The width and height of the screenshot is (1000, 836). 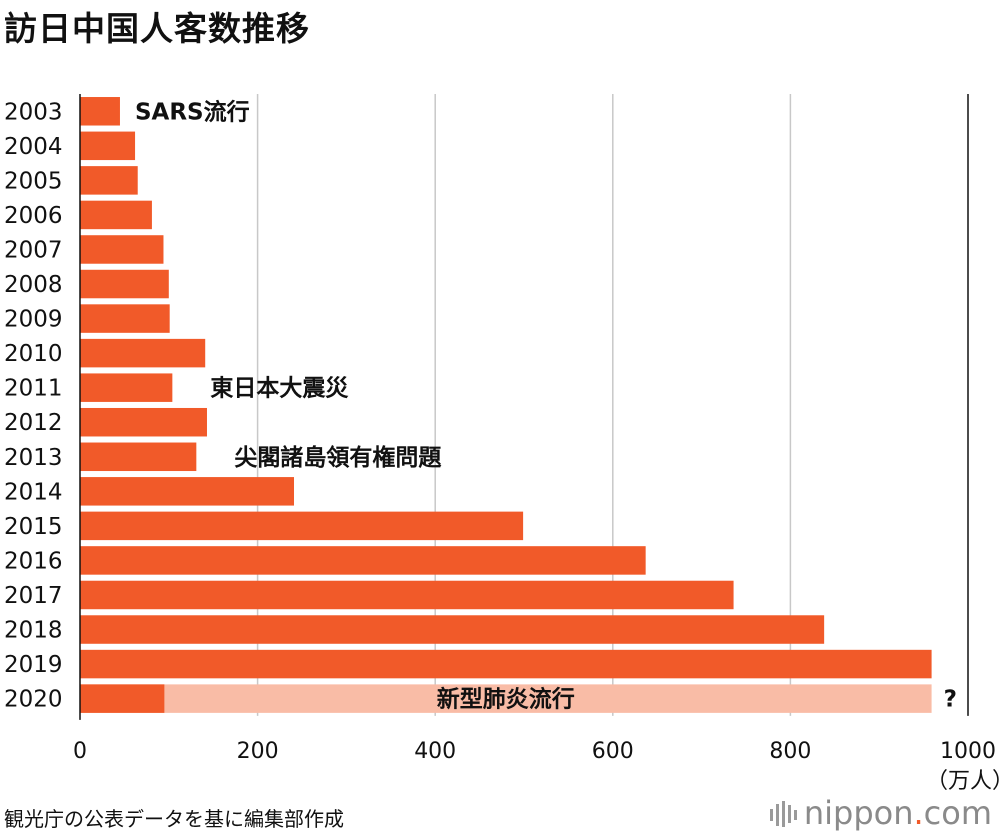 What do you see at coordinates (33, 700) in the screenshot?
I see `y-tick-label: 2020` at bounding box center [33, 700].